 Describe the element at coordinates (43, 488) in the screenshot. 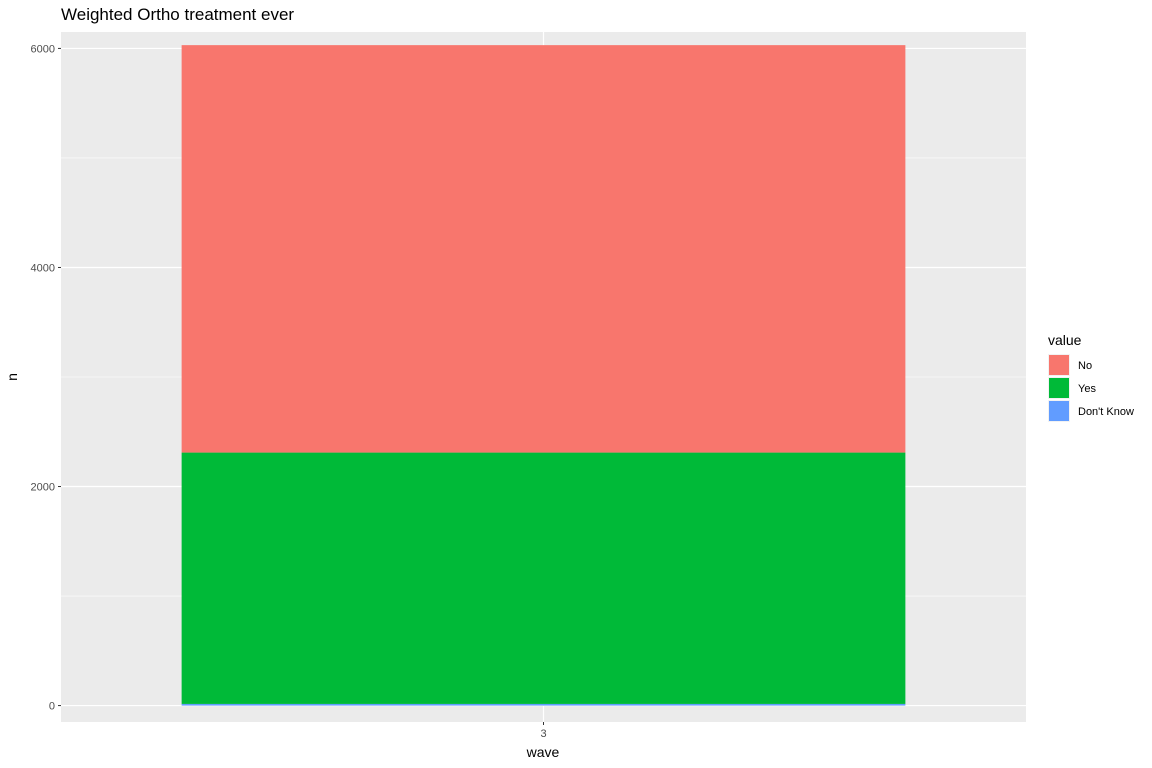

I see `y-tick-label: 2000` at that location.